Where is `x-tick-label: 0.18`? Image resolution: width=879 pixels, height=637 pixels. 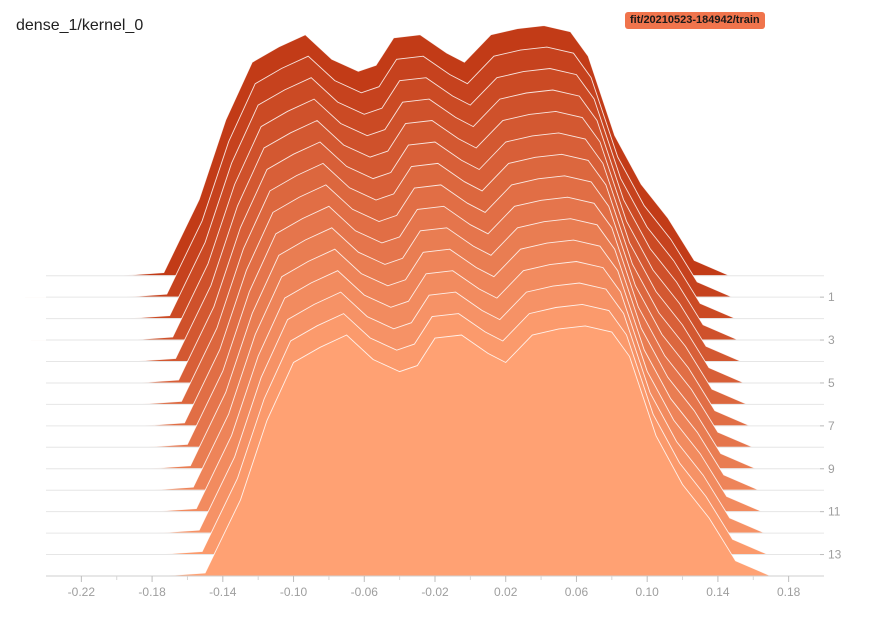 x-tick-label: 0.18 is located at coordinates (789, 592).